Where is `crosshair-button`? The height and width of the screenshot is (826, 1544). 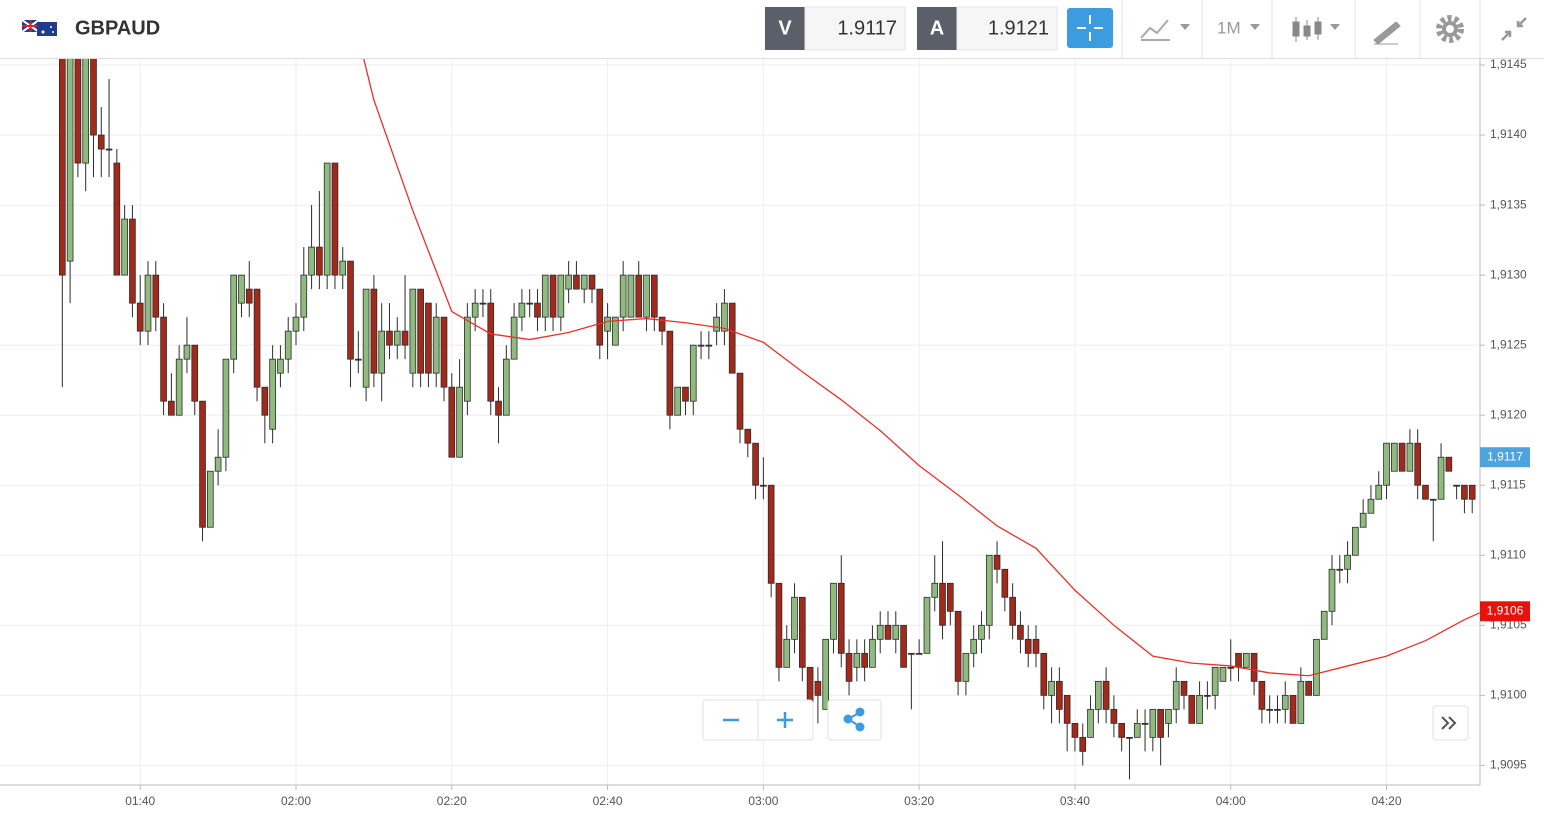
crosshair-button is located at coordinates (1090, 28).